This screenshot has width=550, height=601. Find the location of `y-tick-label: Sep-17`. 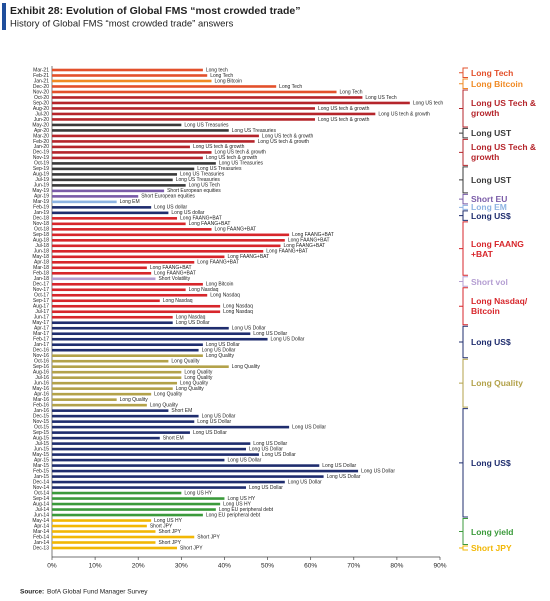

y-tick-label: Sep-17 is located at coordinates (41, 301).